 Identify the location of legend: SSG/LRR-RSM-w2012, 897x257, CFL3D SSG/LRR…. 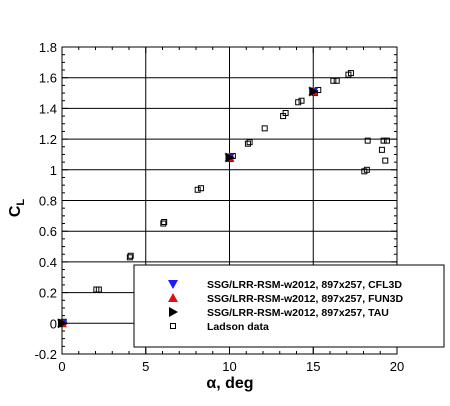
(289, 306).